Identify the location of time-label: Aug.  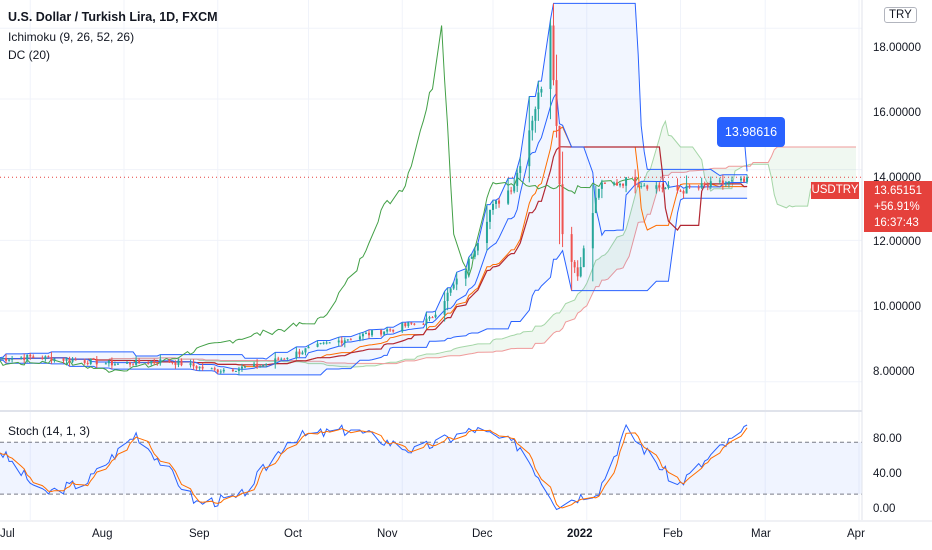
(102, 534).